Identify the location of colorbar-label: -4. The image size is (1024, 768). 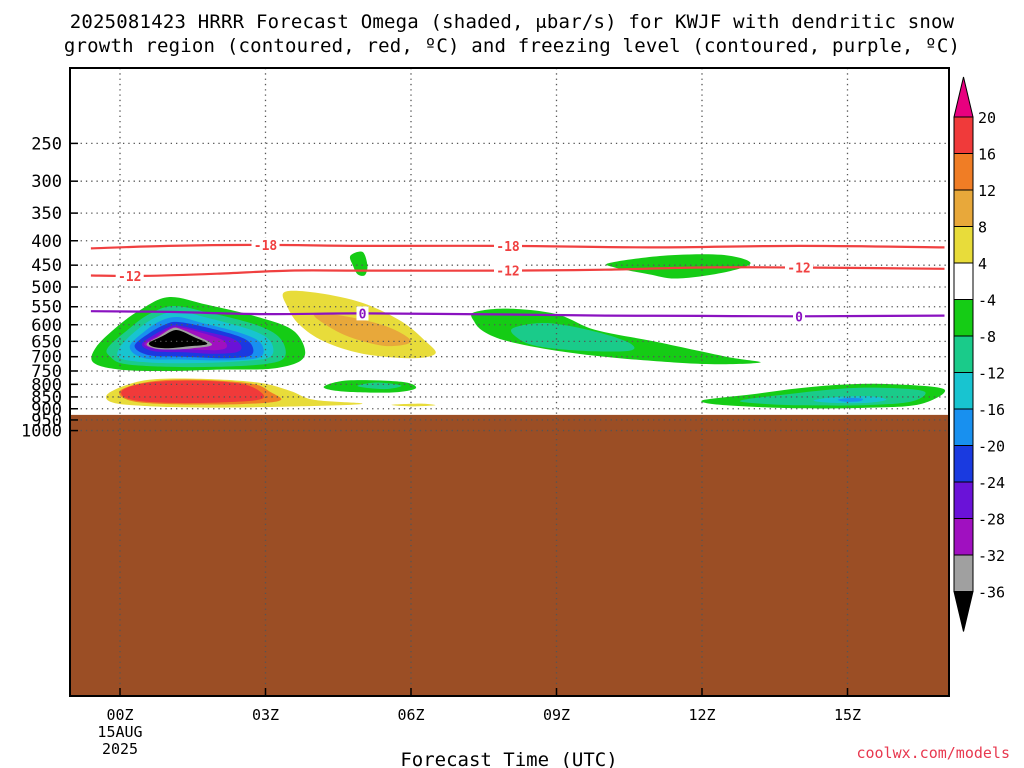
(987, 301).